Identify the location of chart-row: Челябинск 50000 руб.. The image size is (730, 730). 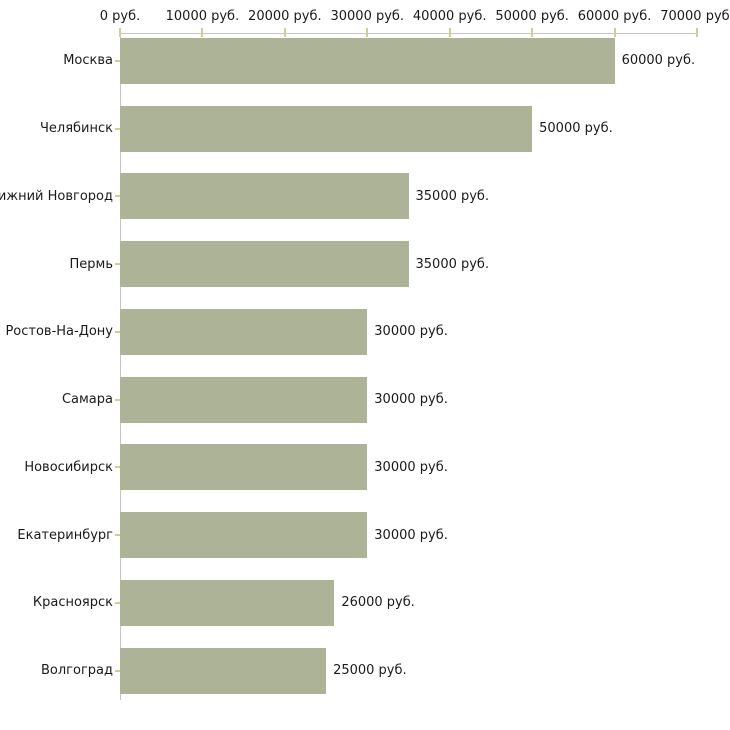
(368, 129).